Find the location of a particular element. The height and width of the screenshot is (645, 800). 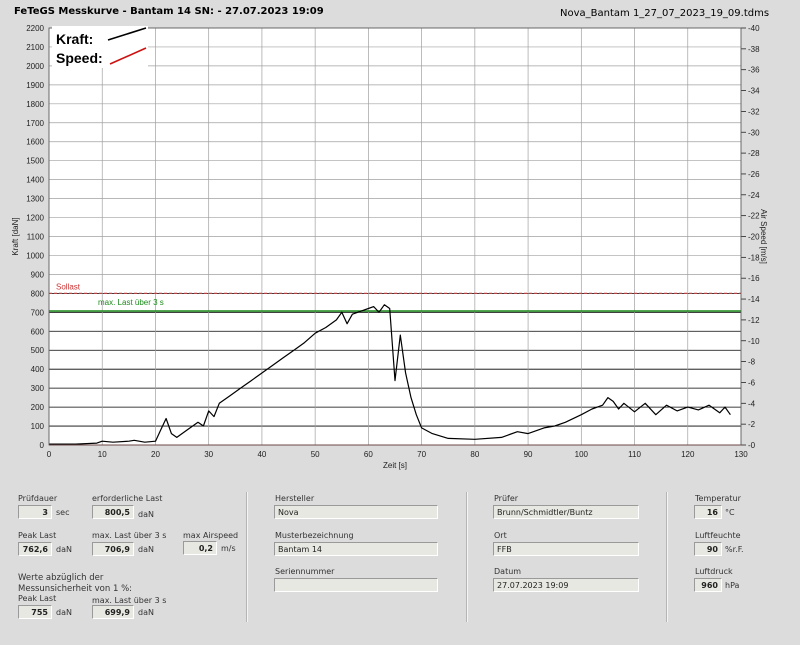

ort-label: Ort is located at coordinates (500, 535).